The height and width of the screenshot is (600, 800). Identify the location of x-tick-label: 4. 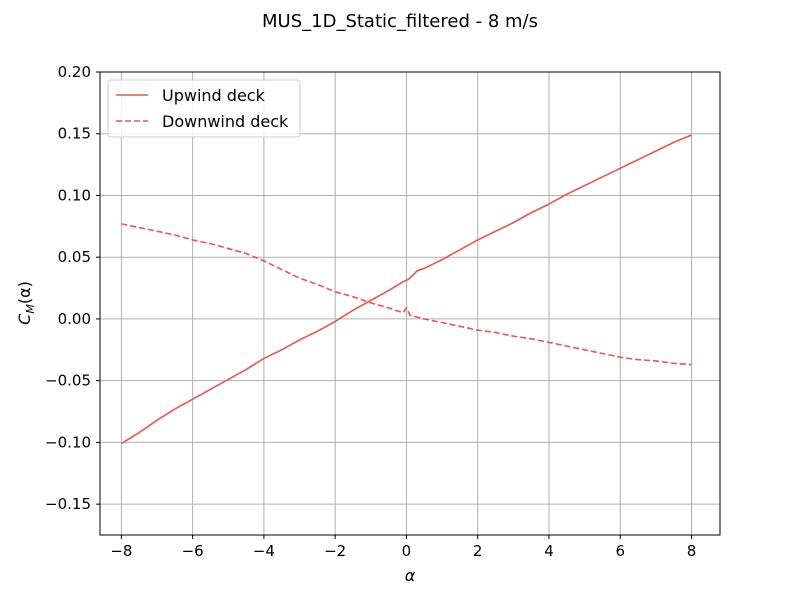
(549, 551).